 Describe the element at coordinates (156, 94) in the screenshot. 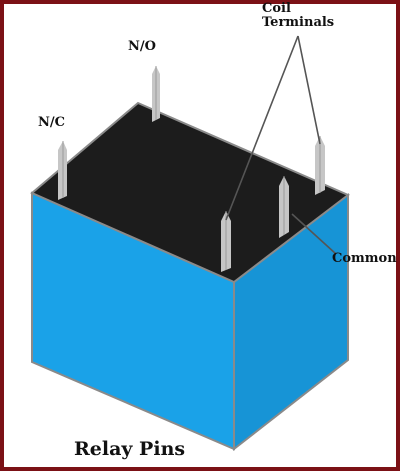

I see `pin-no` at that location.